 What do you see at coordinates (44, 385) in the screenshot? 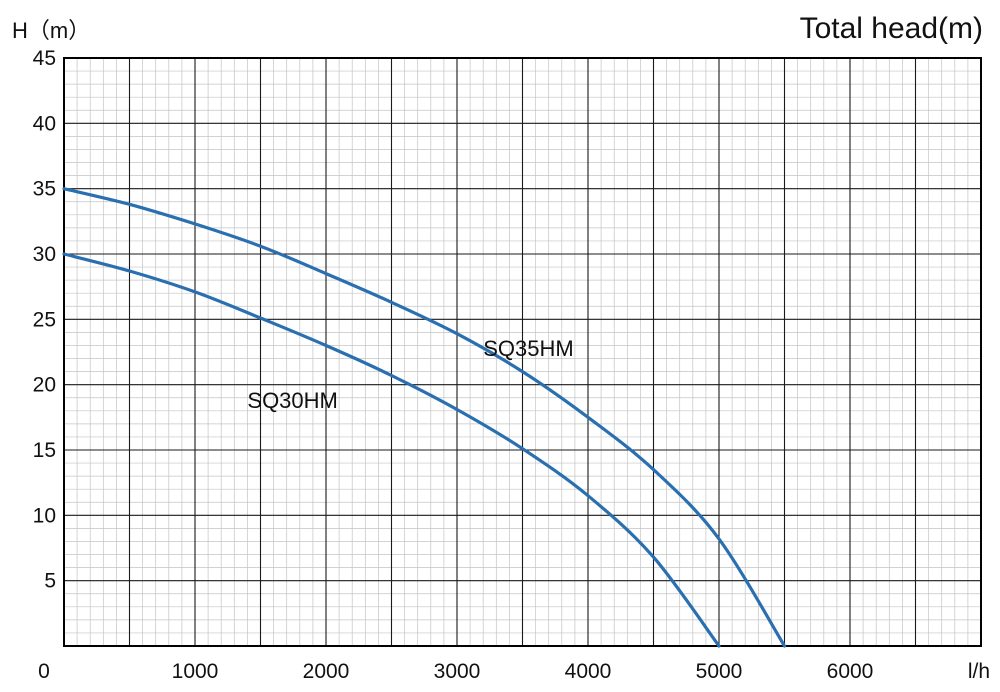
I see `y-tick-label: 20` at bounding box center [44, 385].